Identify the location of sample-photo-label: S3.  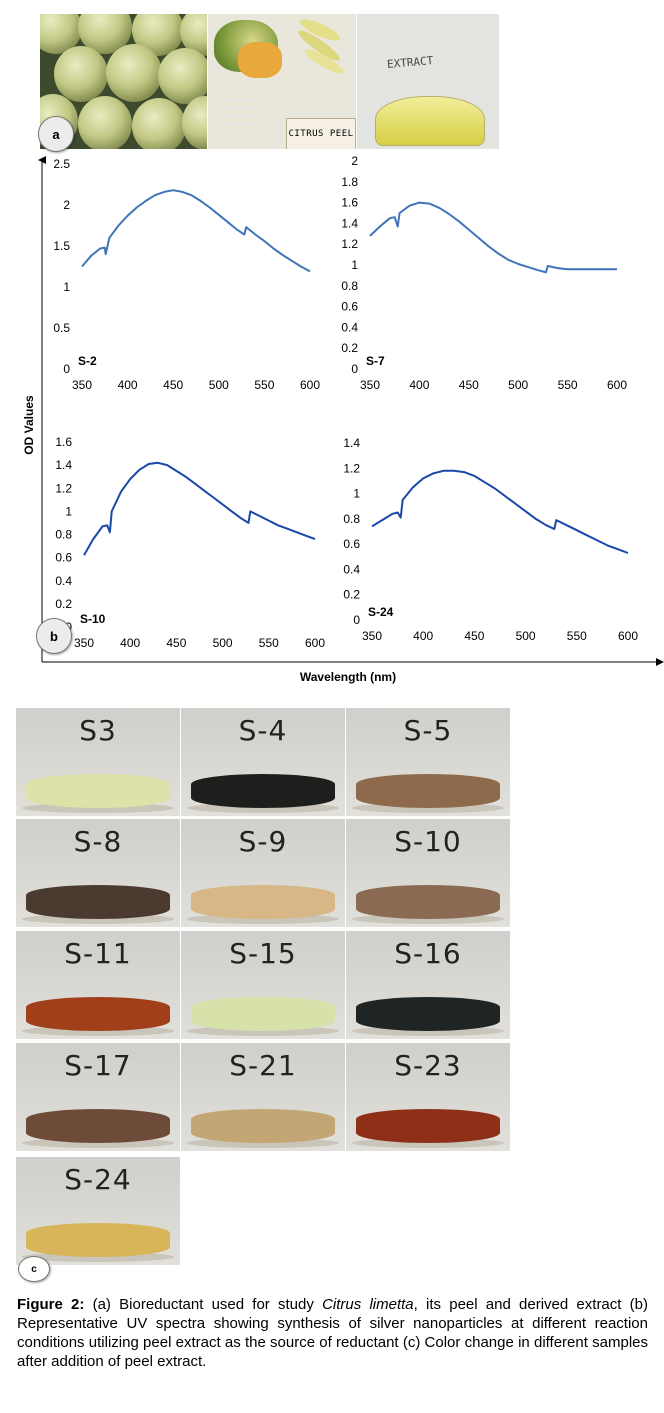
(98, 730).